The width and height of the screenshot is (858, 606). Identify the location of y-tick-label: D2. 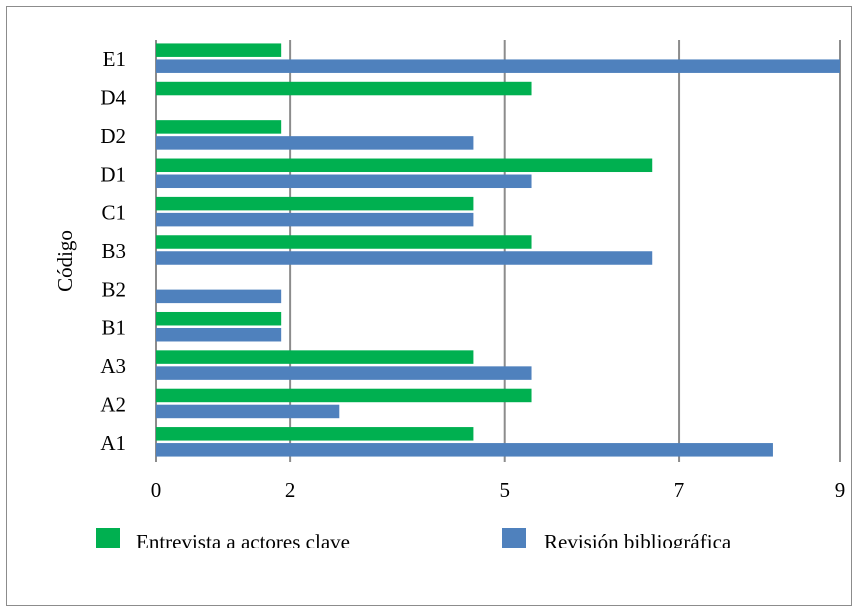
(113, 136).